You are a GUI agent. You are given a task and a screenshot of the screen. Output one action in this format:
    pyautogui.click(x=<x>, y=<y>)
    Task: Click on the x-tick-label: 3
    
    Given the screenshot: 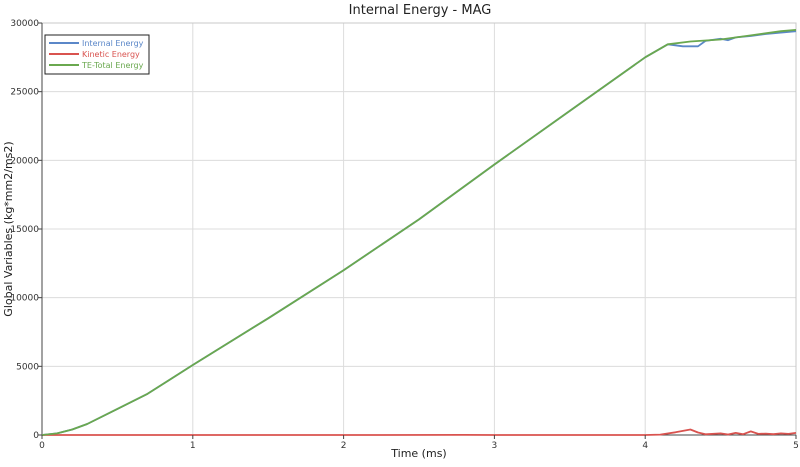 What is the action you would take?
    pyautogui.click(x=495, y=446)
    